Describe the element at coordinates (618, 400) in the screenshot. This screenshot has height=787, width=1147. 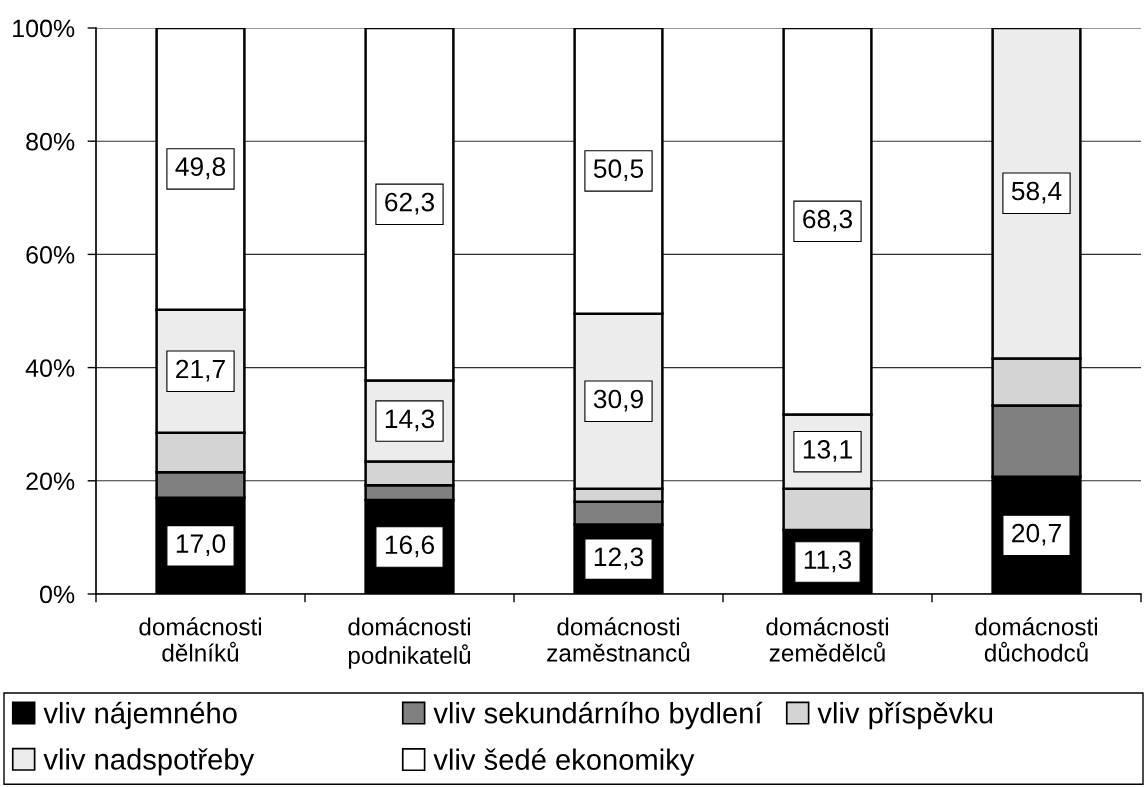
I see `data-label: 30,9` at that location.